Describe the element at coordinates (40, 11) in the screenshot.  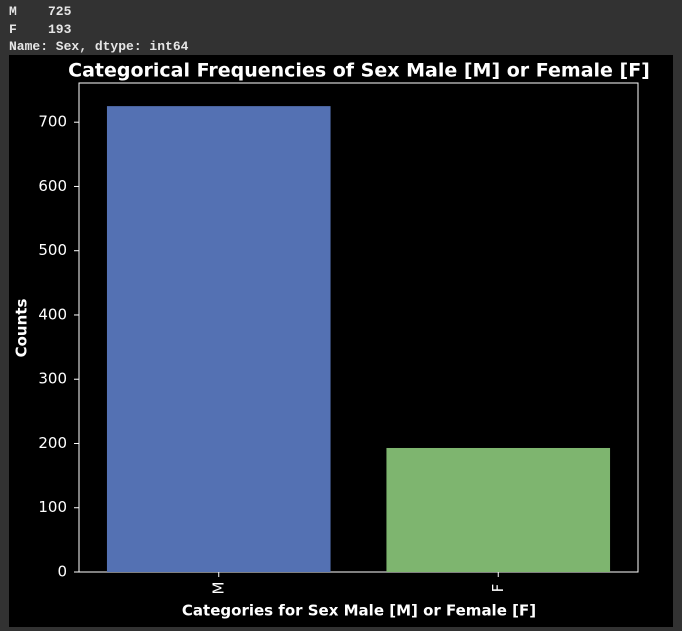
I see `output-line: M 725` at that location.